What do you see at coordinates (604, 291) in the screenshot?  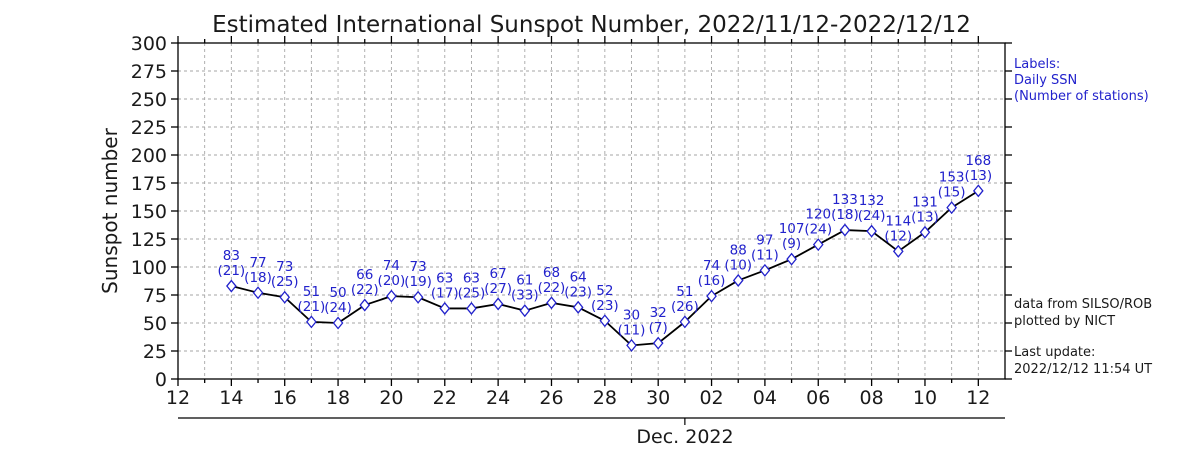 I see `data-point-value-label: 52` at bounding box center [604, 291].